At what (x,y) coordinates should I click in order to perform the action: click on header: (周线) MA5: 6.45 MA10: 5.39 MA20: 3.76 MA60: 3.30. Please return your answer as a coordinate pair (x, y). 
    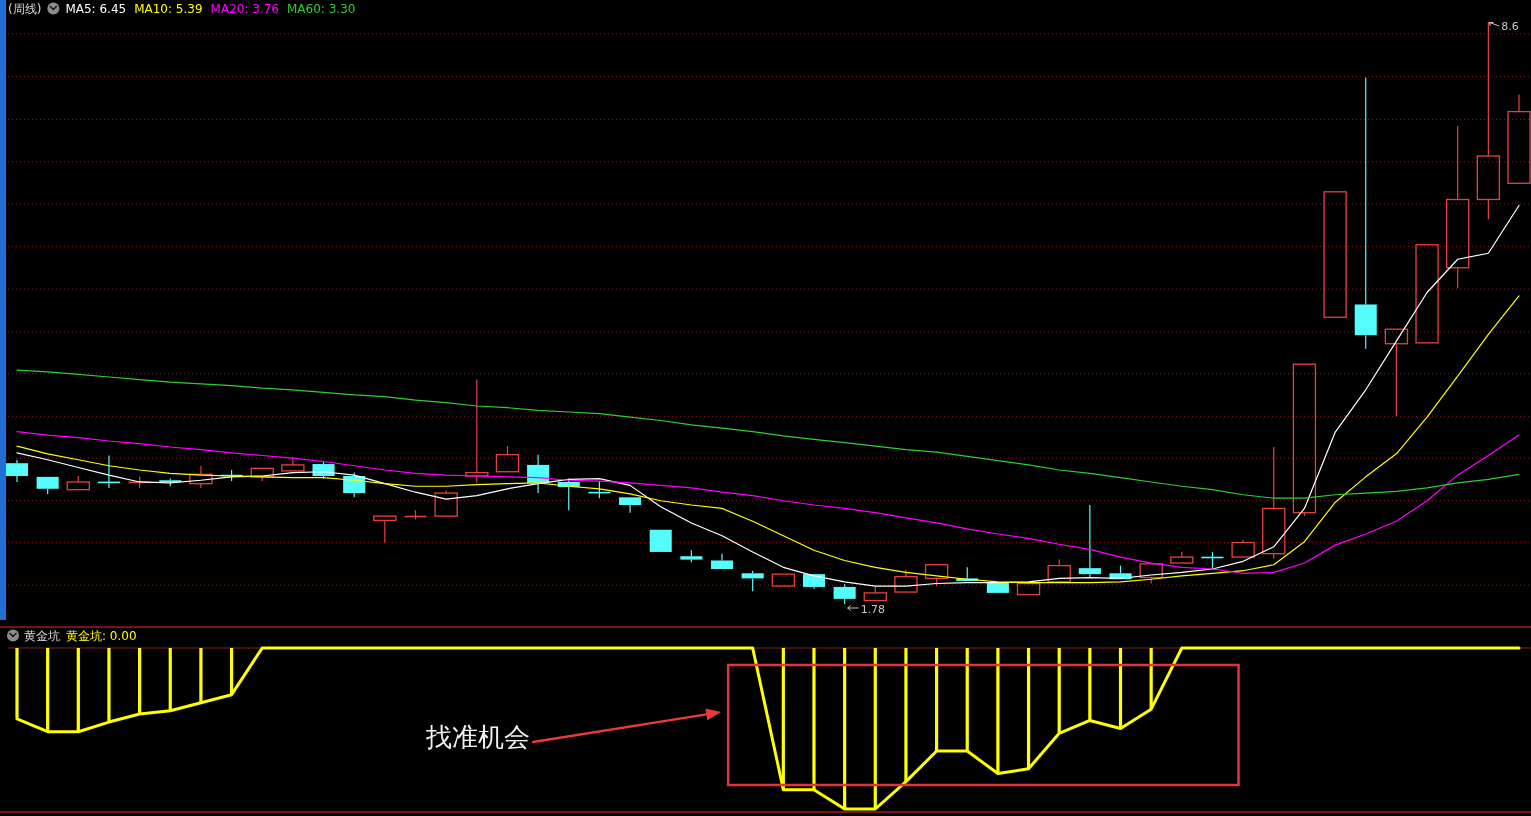
    Looking at the image, I should click on (182, 9).